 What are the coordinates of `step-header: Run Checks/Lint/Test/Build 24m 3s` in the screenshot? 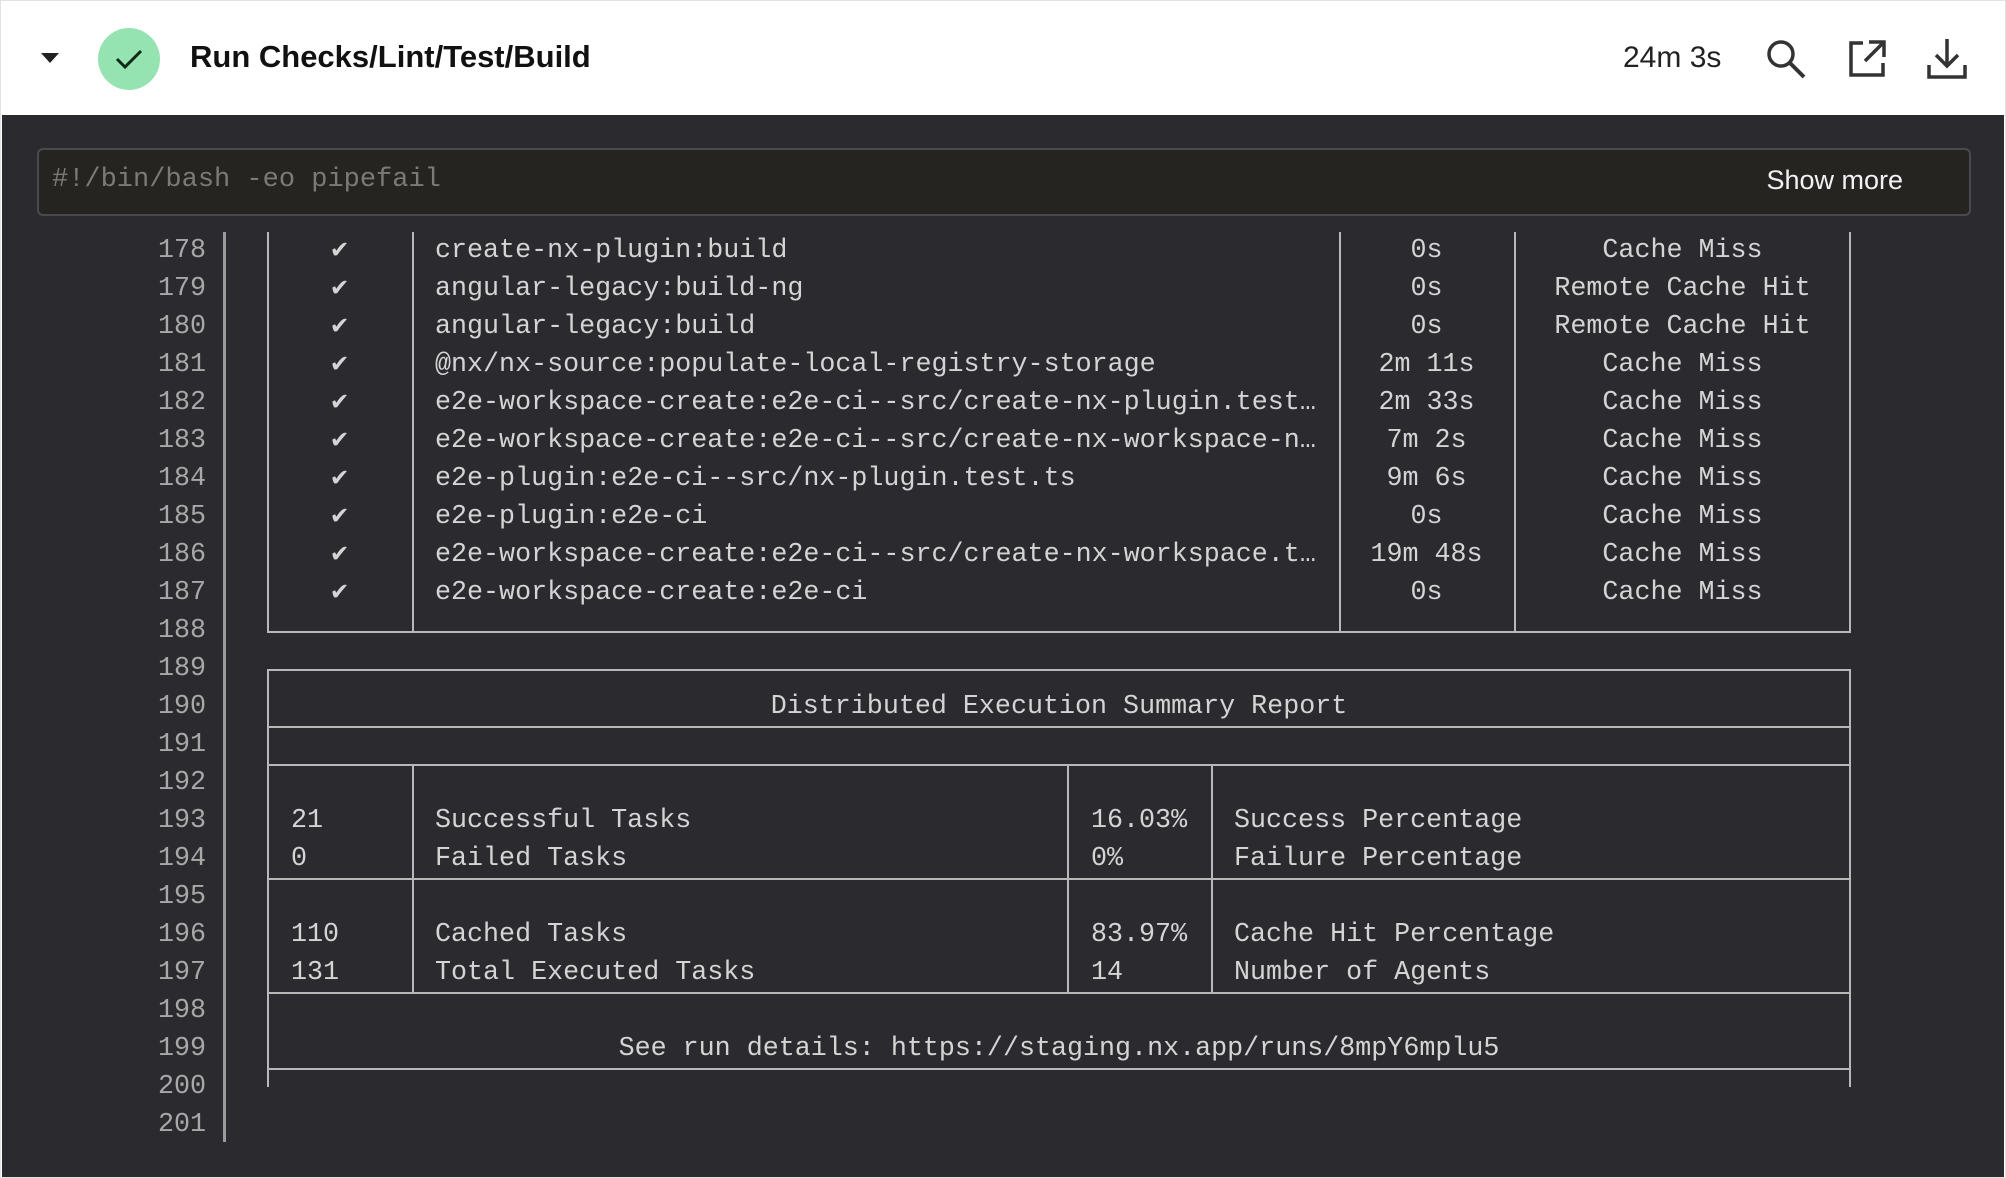 It's located at (1003, 57).